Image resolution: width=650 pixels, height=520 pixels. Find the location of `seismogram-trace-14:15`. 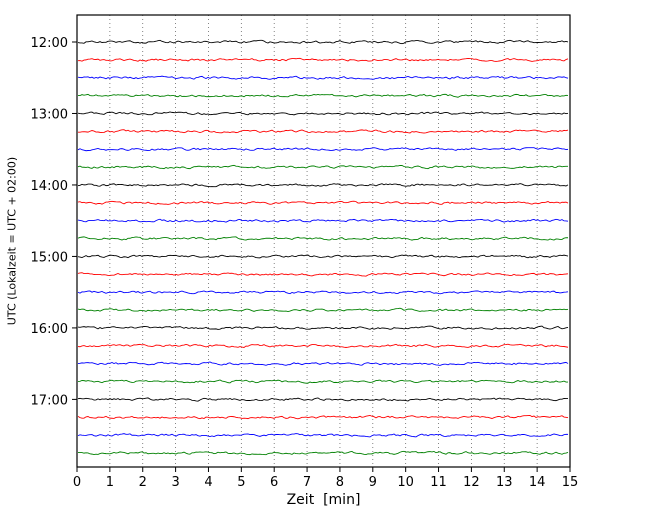

seismogram-trace-14:15 is located at coordinates (323, 202).